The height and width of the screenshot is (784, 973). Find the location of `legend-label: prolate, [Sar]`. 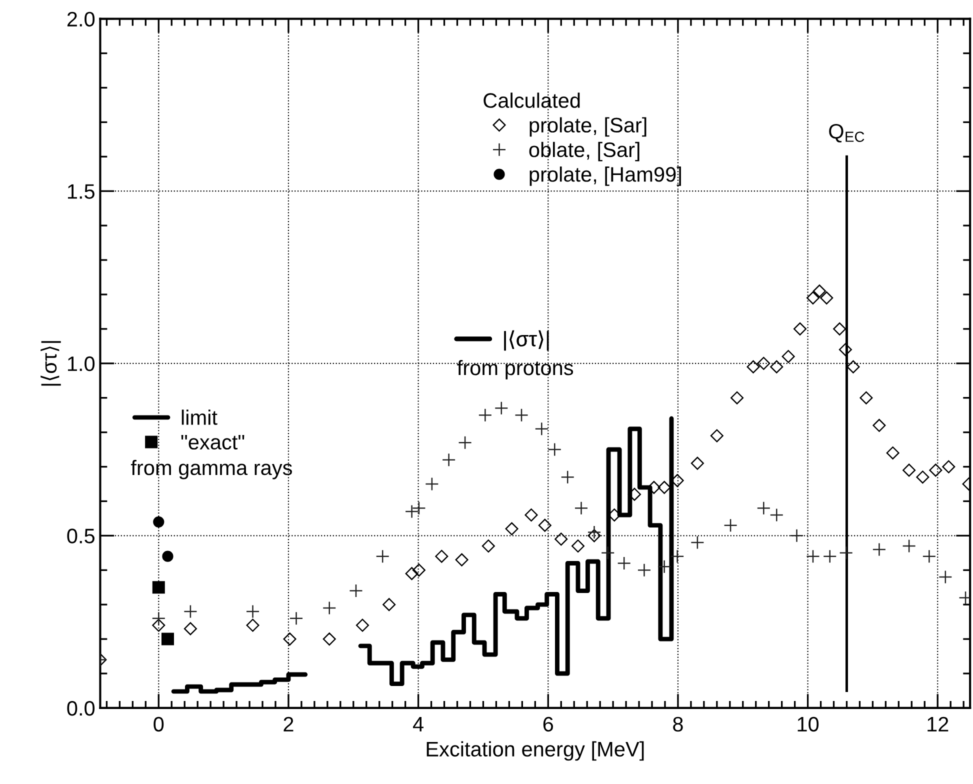

legend-label: prolate, [Sar] is located at coordinates (588, 127).